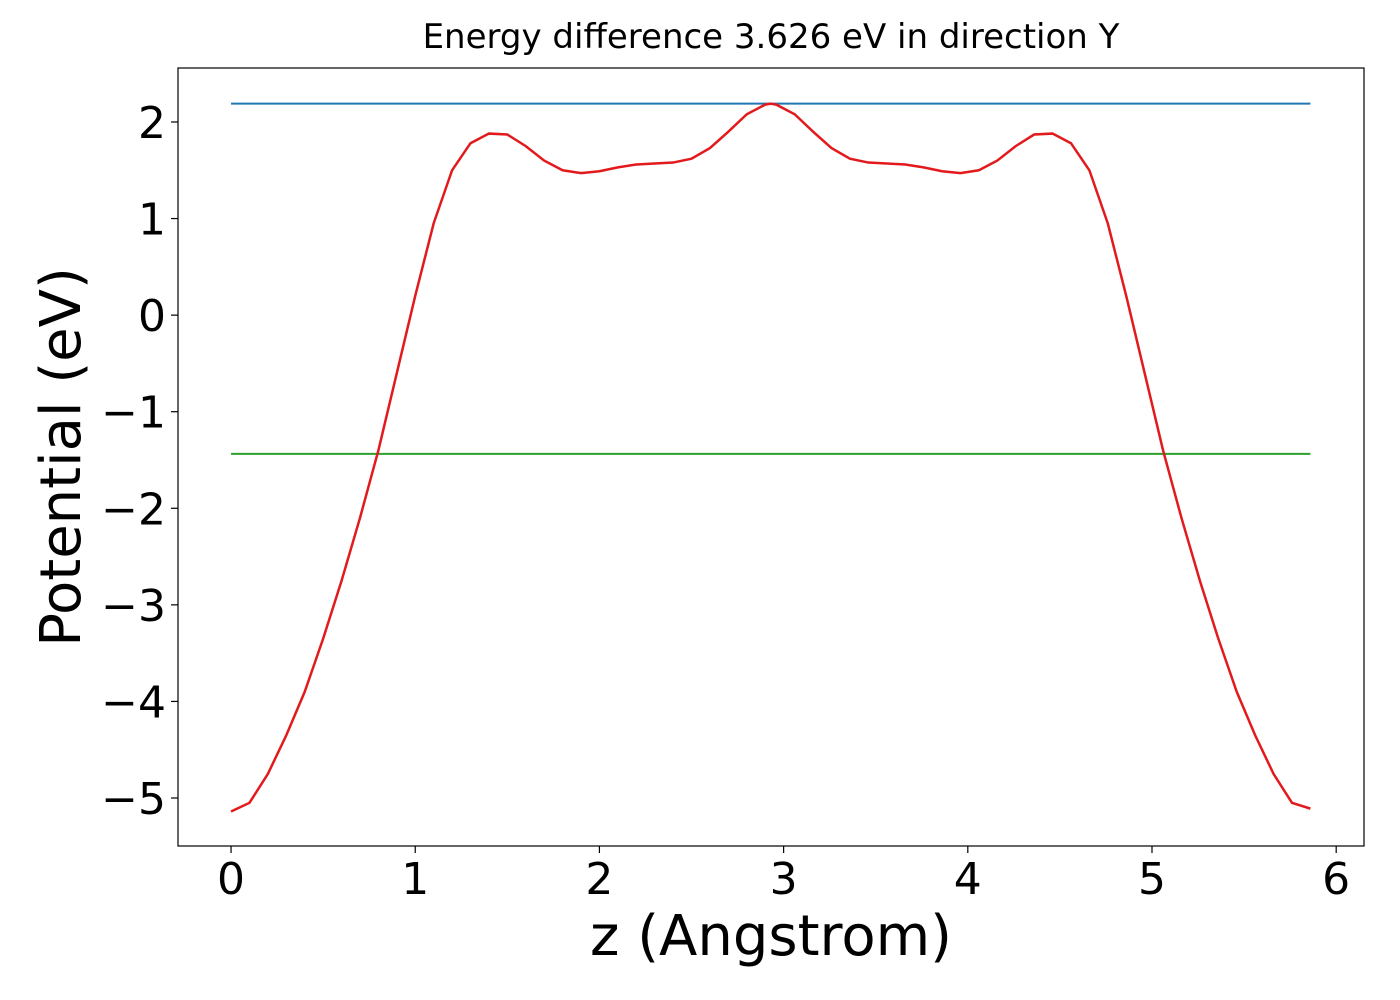 The image size is (1400, 1000). What do you see at coordinates (61, 457) in the screenshot?
I see `y-axis-label: Potential (eV)` at bounding box center [61, 457].